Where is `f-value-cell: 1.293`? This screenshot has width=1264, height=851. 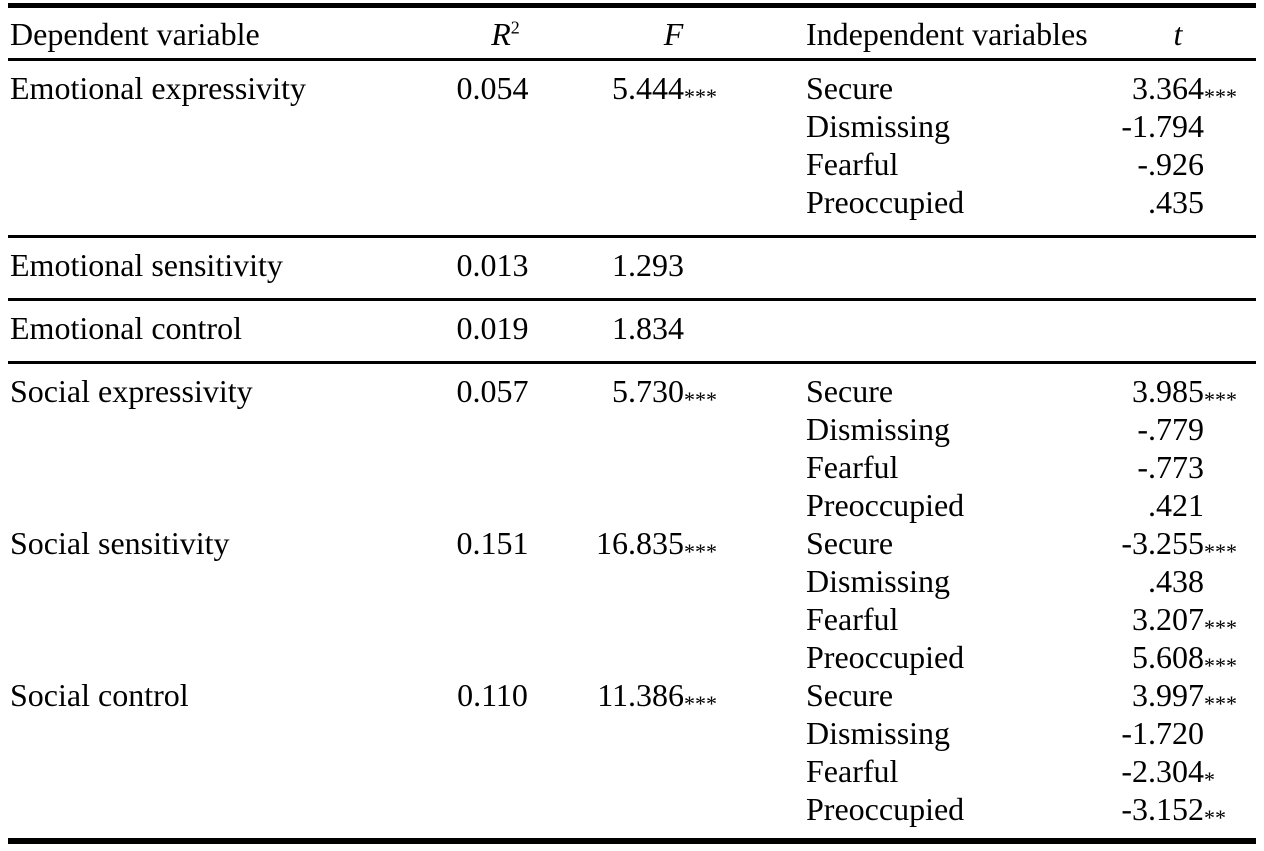 f-value-cell: 1.293 is located at coordinates (637, 265).